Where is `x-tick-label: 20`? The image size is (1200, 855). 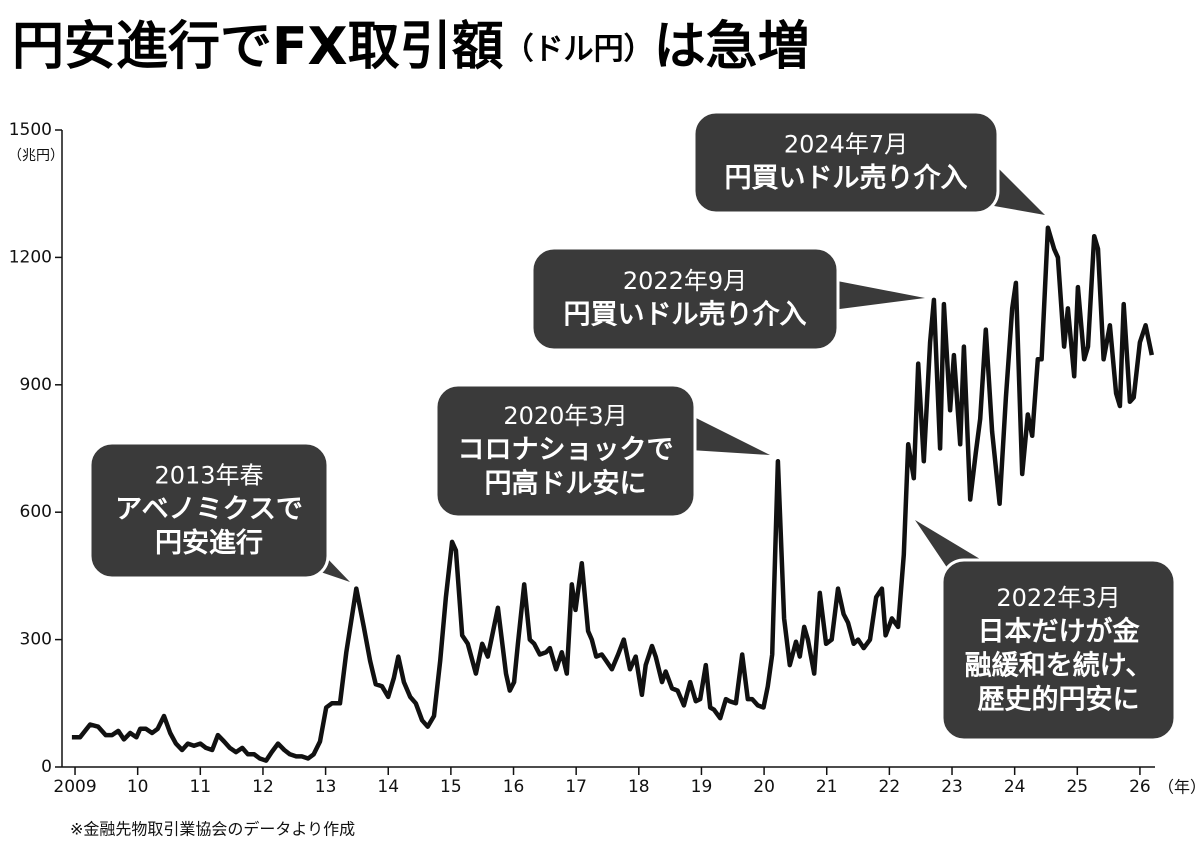 x-tick-label: 20 is located at coordinates (764, 787).